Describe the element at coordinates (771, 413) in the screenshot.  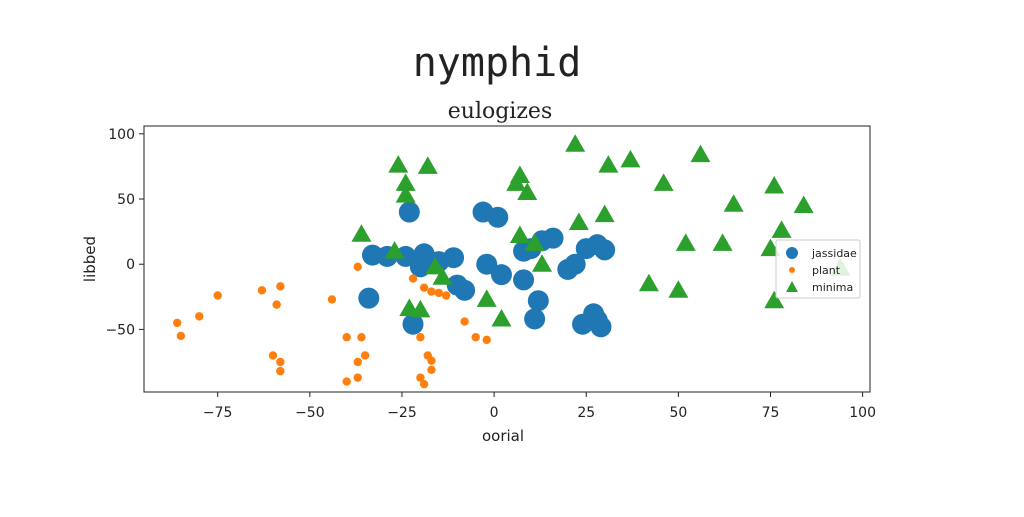
I see `x-tick-label: 75` at that location.